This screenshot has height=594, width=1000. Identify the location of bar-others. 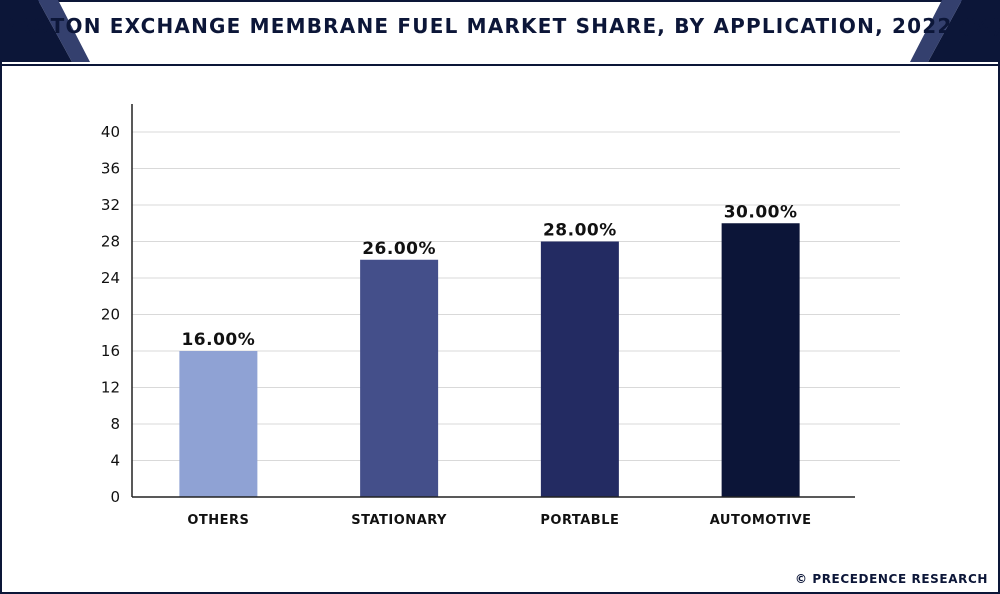
(218, 424).